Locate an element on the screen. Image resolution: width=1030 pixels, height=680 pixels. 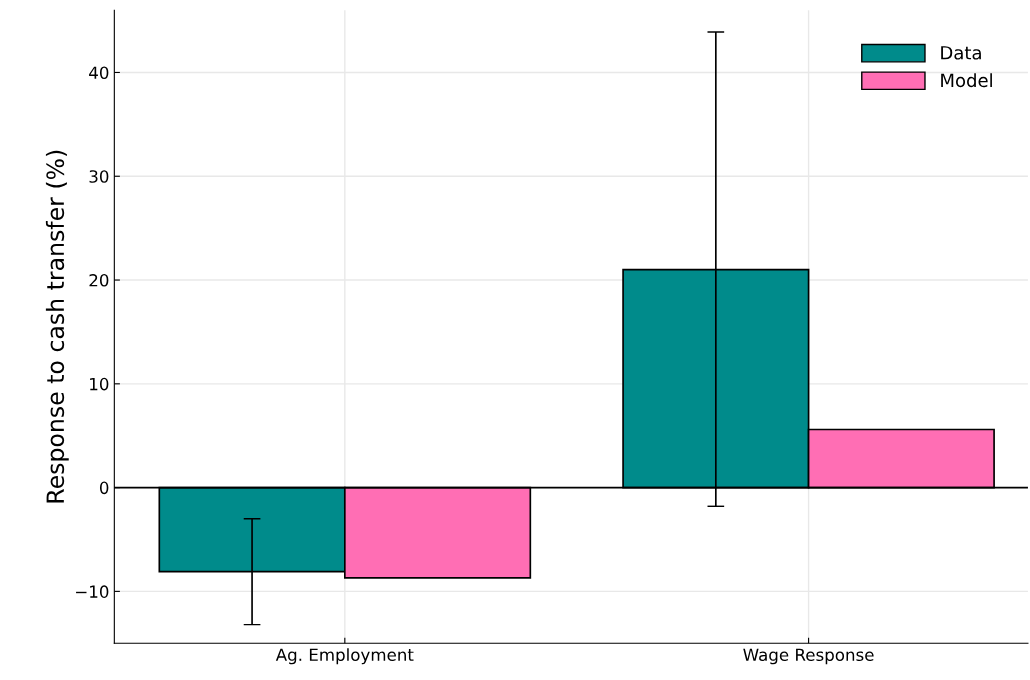
legend-label: Model is located at coordinates (966, 80).